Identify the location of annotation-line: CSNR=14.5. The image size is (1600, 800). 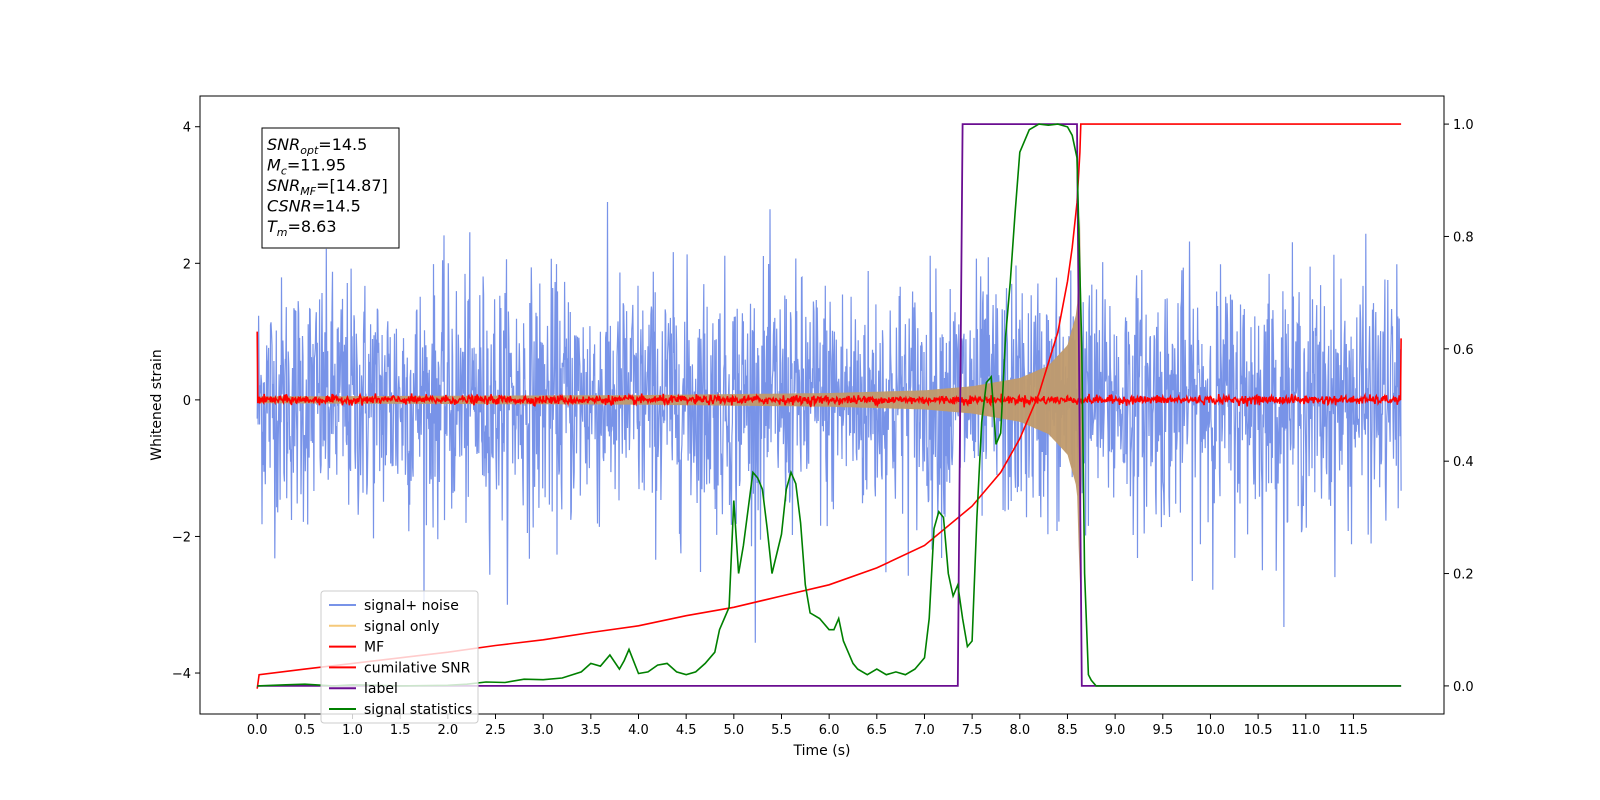
(314, 206).